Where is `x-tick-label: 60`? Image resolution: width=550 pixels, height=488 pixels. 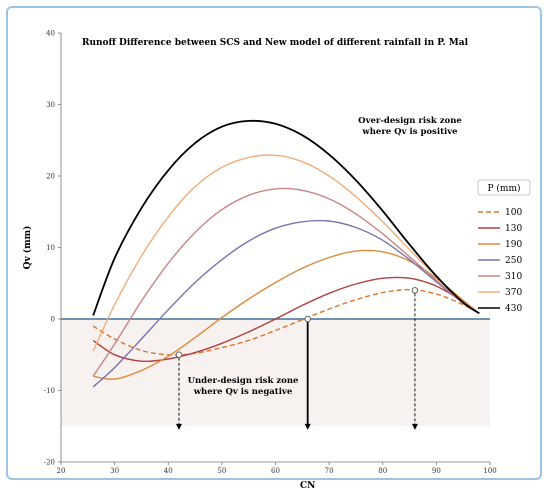
x-tick-label: 60 is located at coordinates (275, 471).